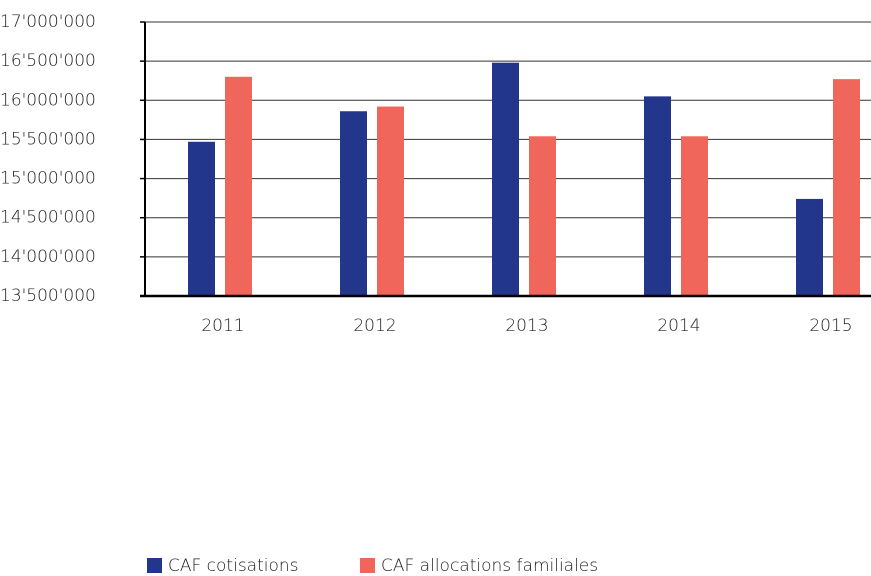  I want to click on x-tick-label: 2012, so click(374, 326).